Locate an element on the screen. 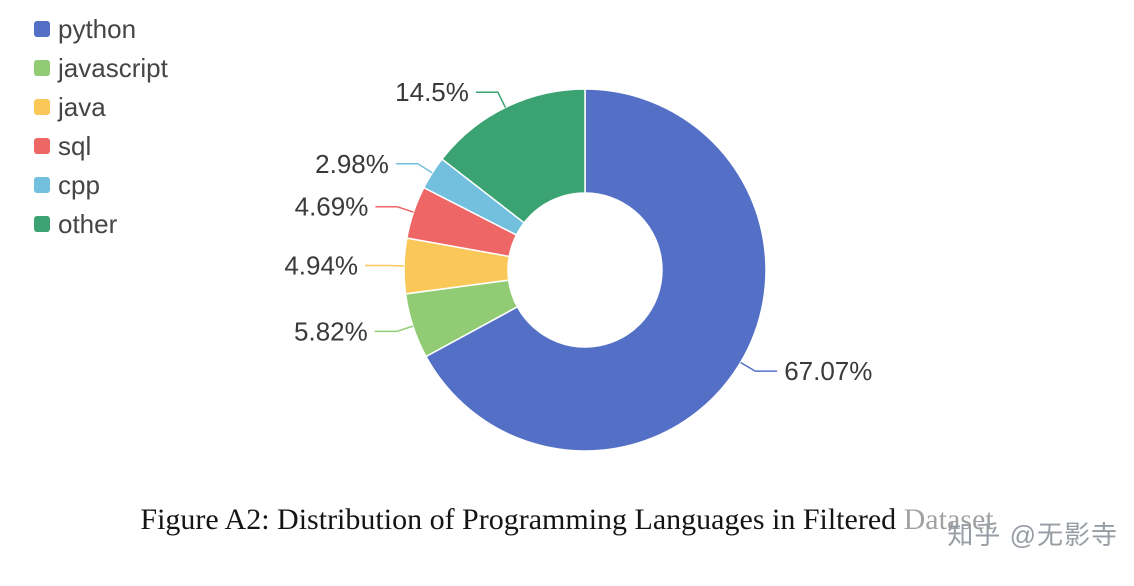  legend-swatch-other is located at coordinates (42, 224).